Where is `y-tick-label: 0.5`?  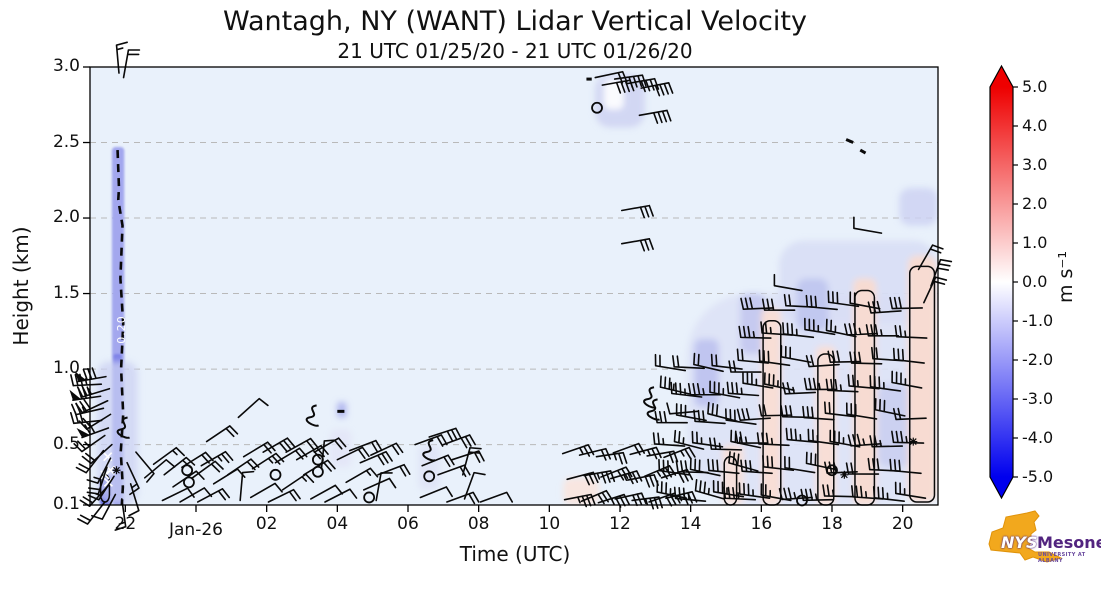 y-tick-label: 0.5 is located at coordinates (66, 443).